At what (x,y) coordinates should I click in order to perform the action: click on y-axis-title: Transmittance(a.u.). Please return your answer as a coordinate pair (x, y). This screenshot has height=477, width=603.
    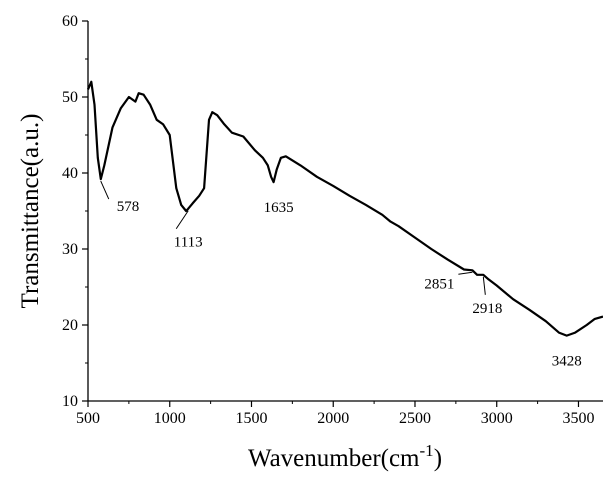
    Looking at the image, I should click on (30, 211).